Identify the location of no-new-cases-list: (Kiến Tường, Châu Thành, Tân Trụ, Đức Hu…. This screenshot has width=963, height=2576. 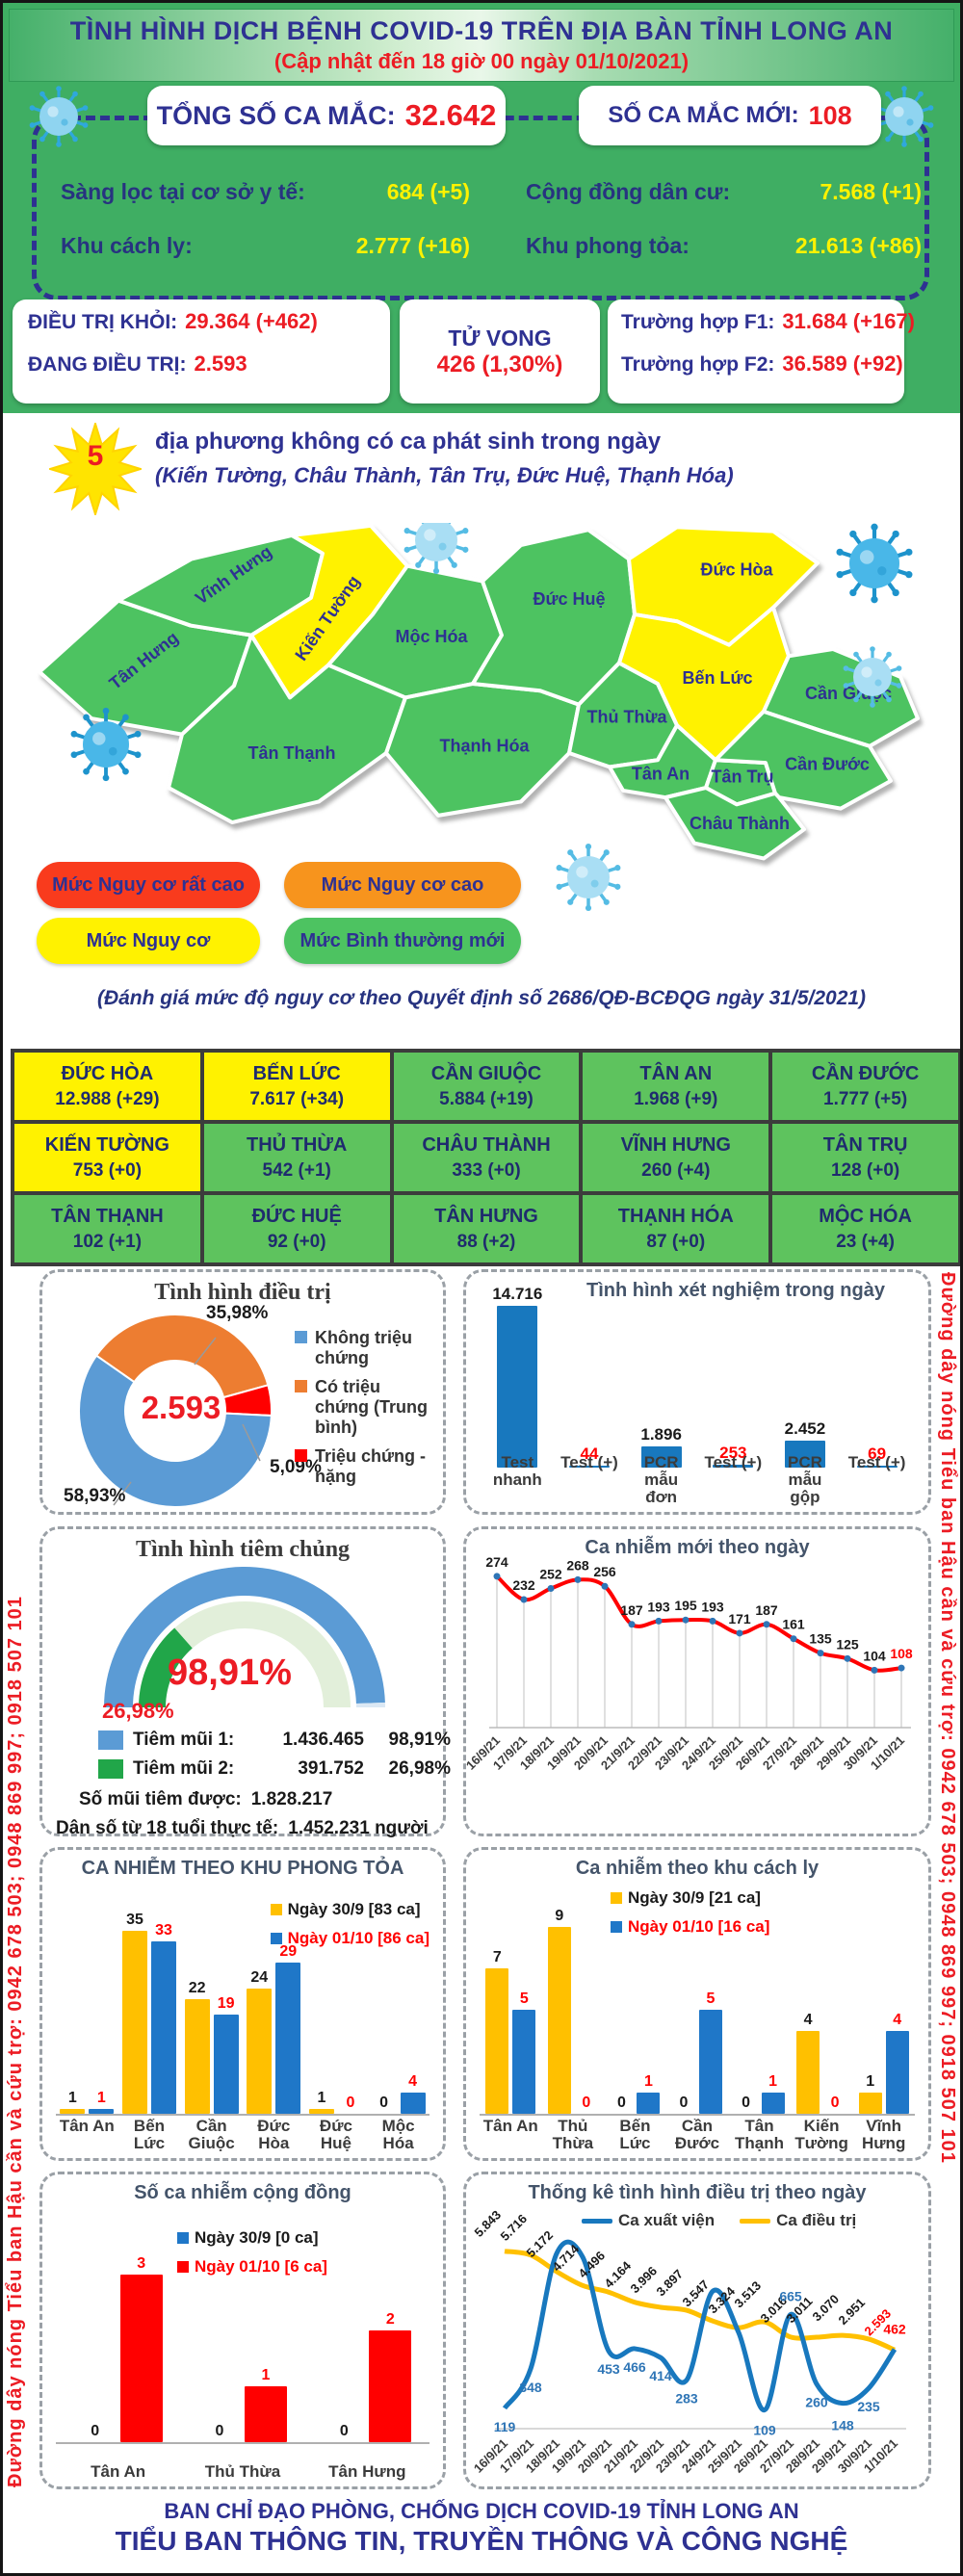
(444, 475).